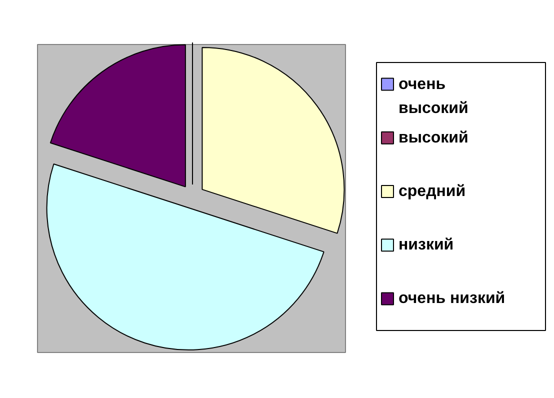 The image size is (554, 398). I want to click on legend-label: низкий, so click(426, 245).